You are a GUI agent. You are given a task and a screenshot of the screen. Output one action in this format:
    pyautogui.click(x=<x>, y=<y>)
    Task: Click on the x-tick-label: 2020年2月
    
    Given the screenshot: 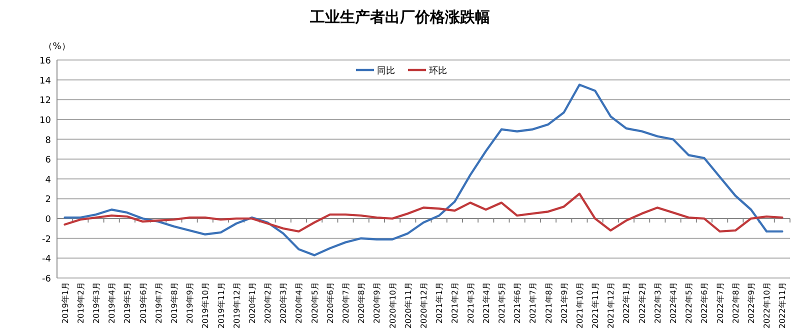 What is the action you would take?
    pyautogui.click(x=268, y=303)
    